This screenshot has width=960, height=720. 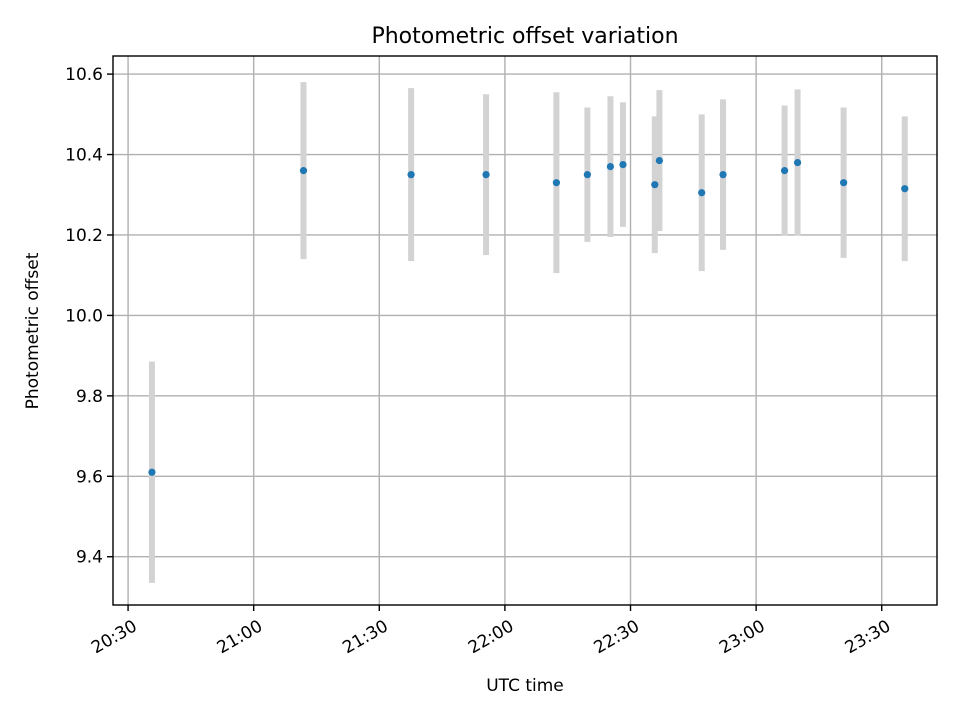 What do you see at coordinates (84, 156) in the screenshot?
I see `y-tick-label: 10.4` at bounding box center [84, 156].